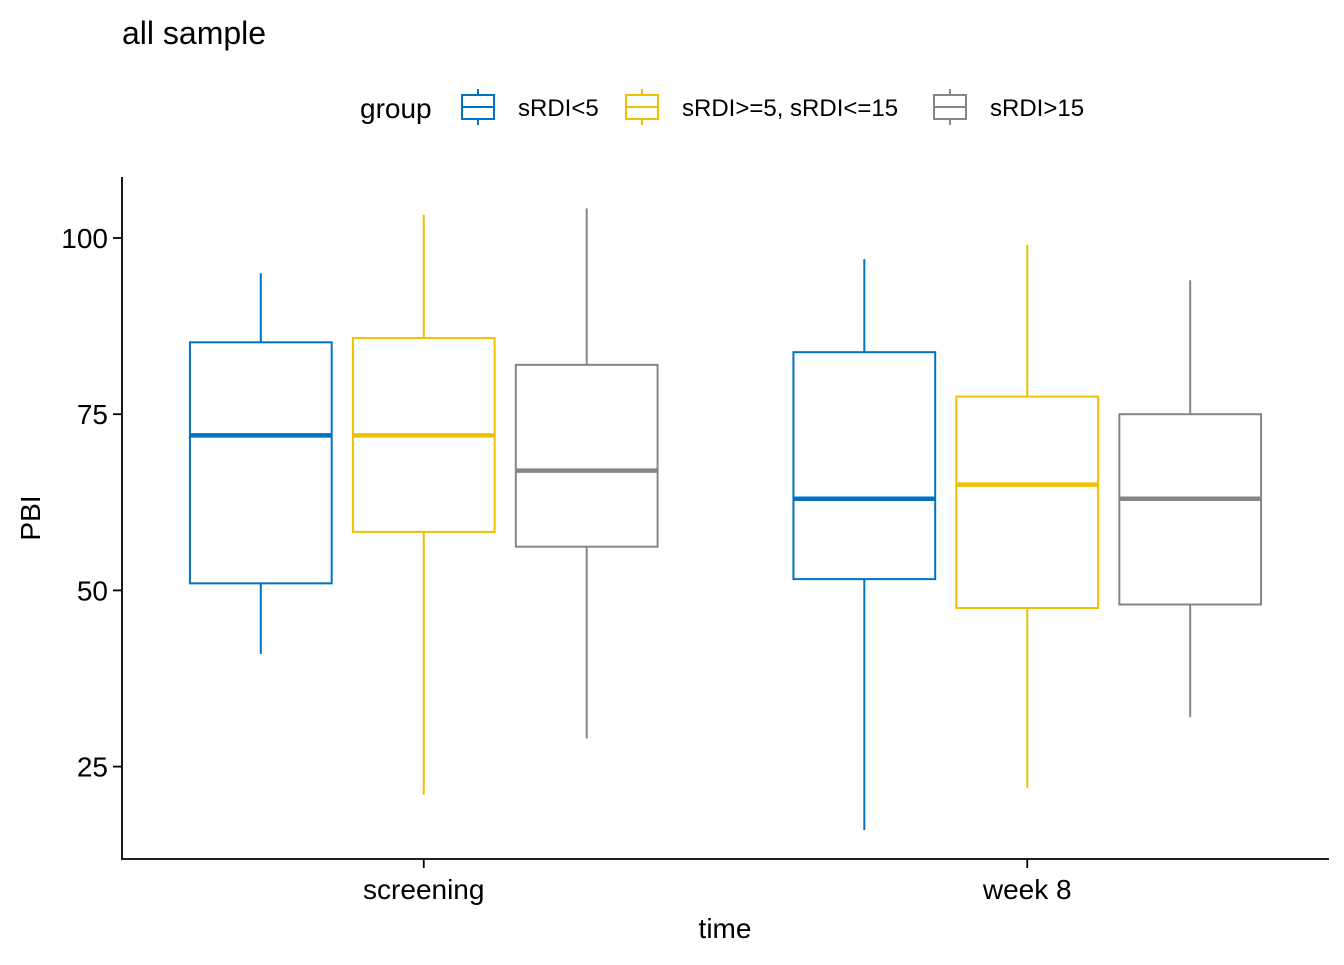 The width and height of the screenshot is (1344, 965). What do you see at coordinates (84, 238) in the screenshot?
I see `y-tick-label: 100` at bounding box center [84, 238].